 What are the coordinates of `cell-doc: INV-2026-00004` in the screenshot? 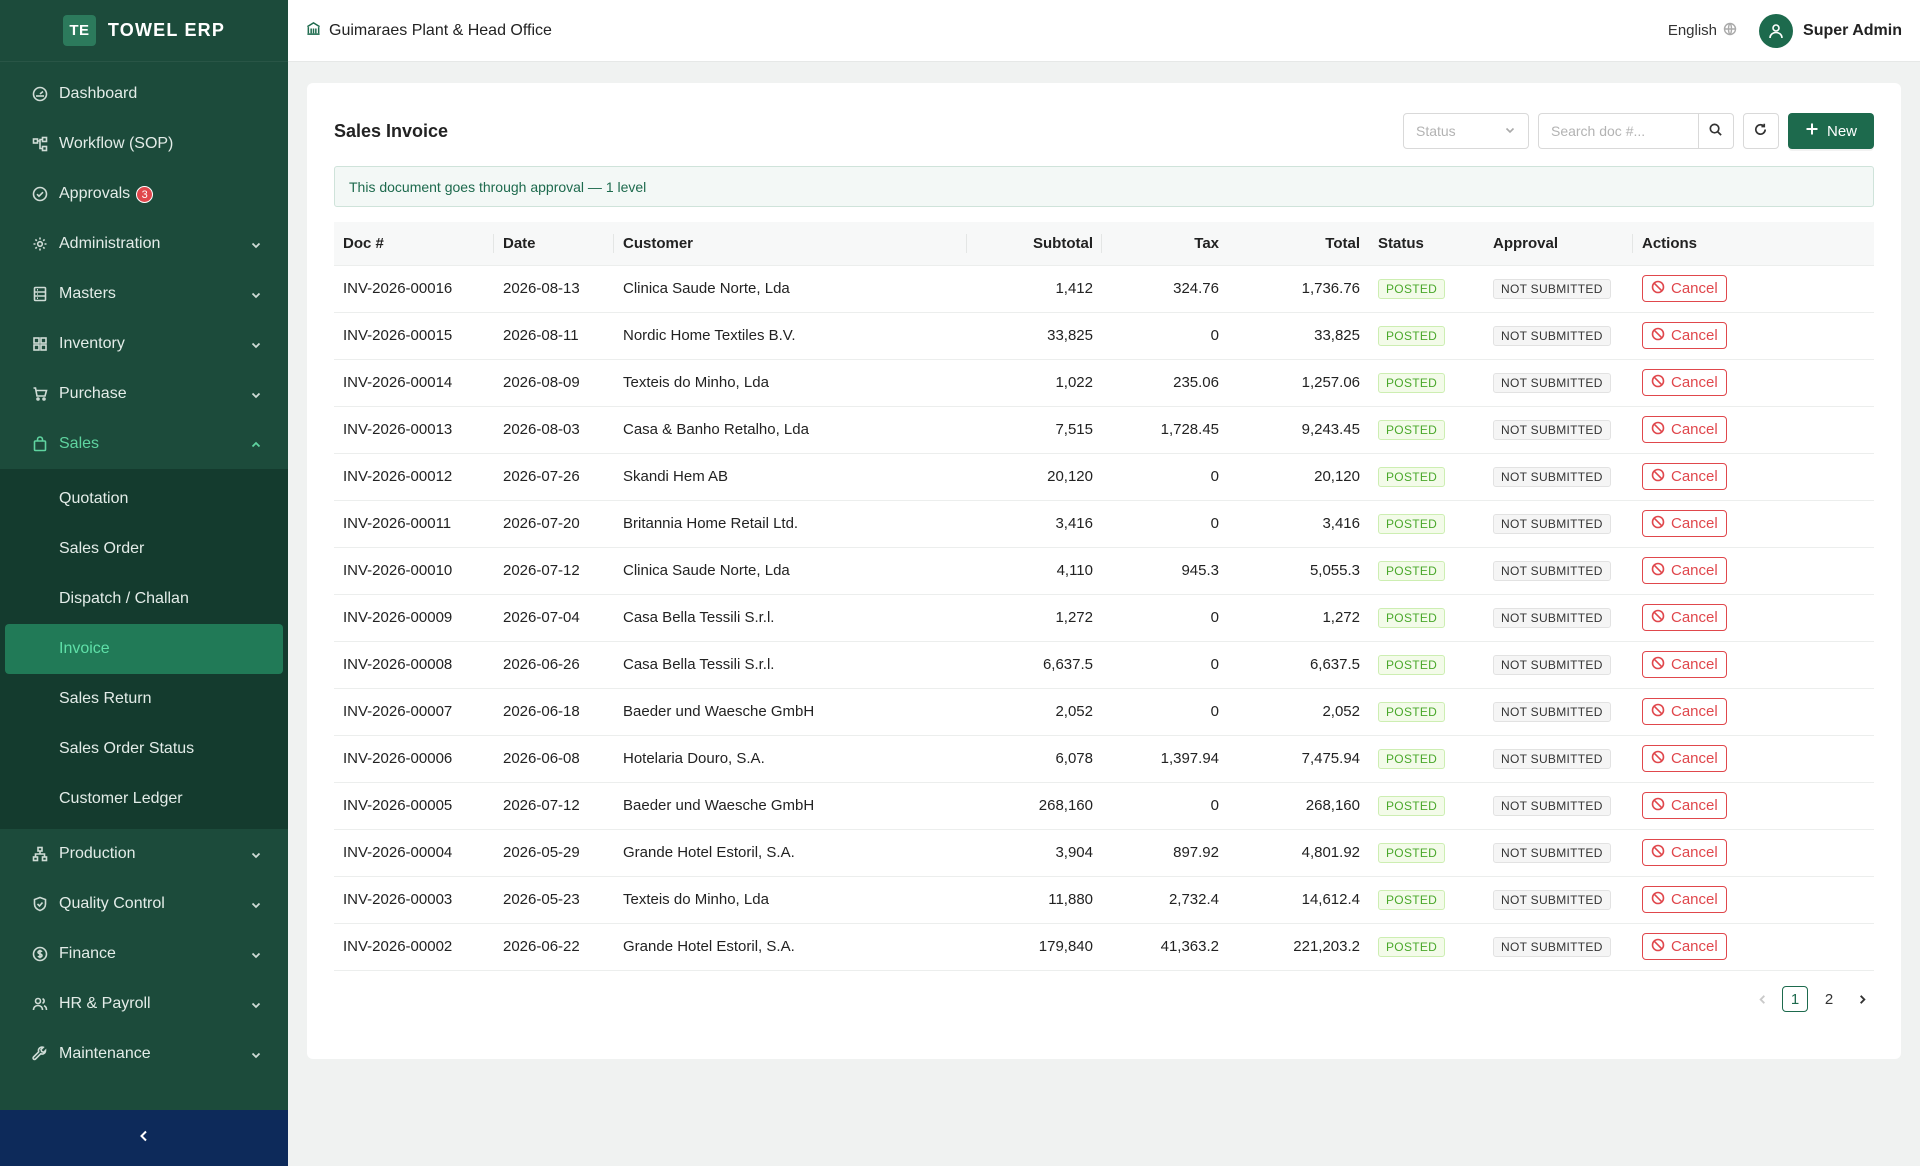 It's located at (414, 853).